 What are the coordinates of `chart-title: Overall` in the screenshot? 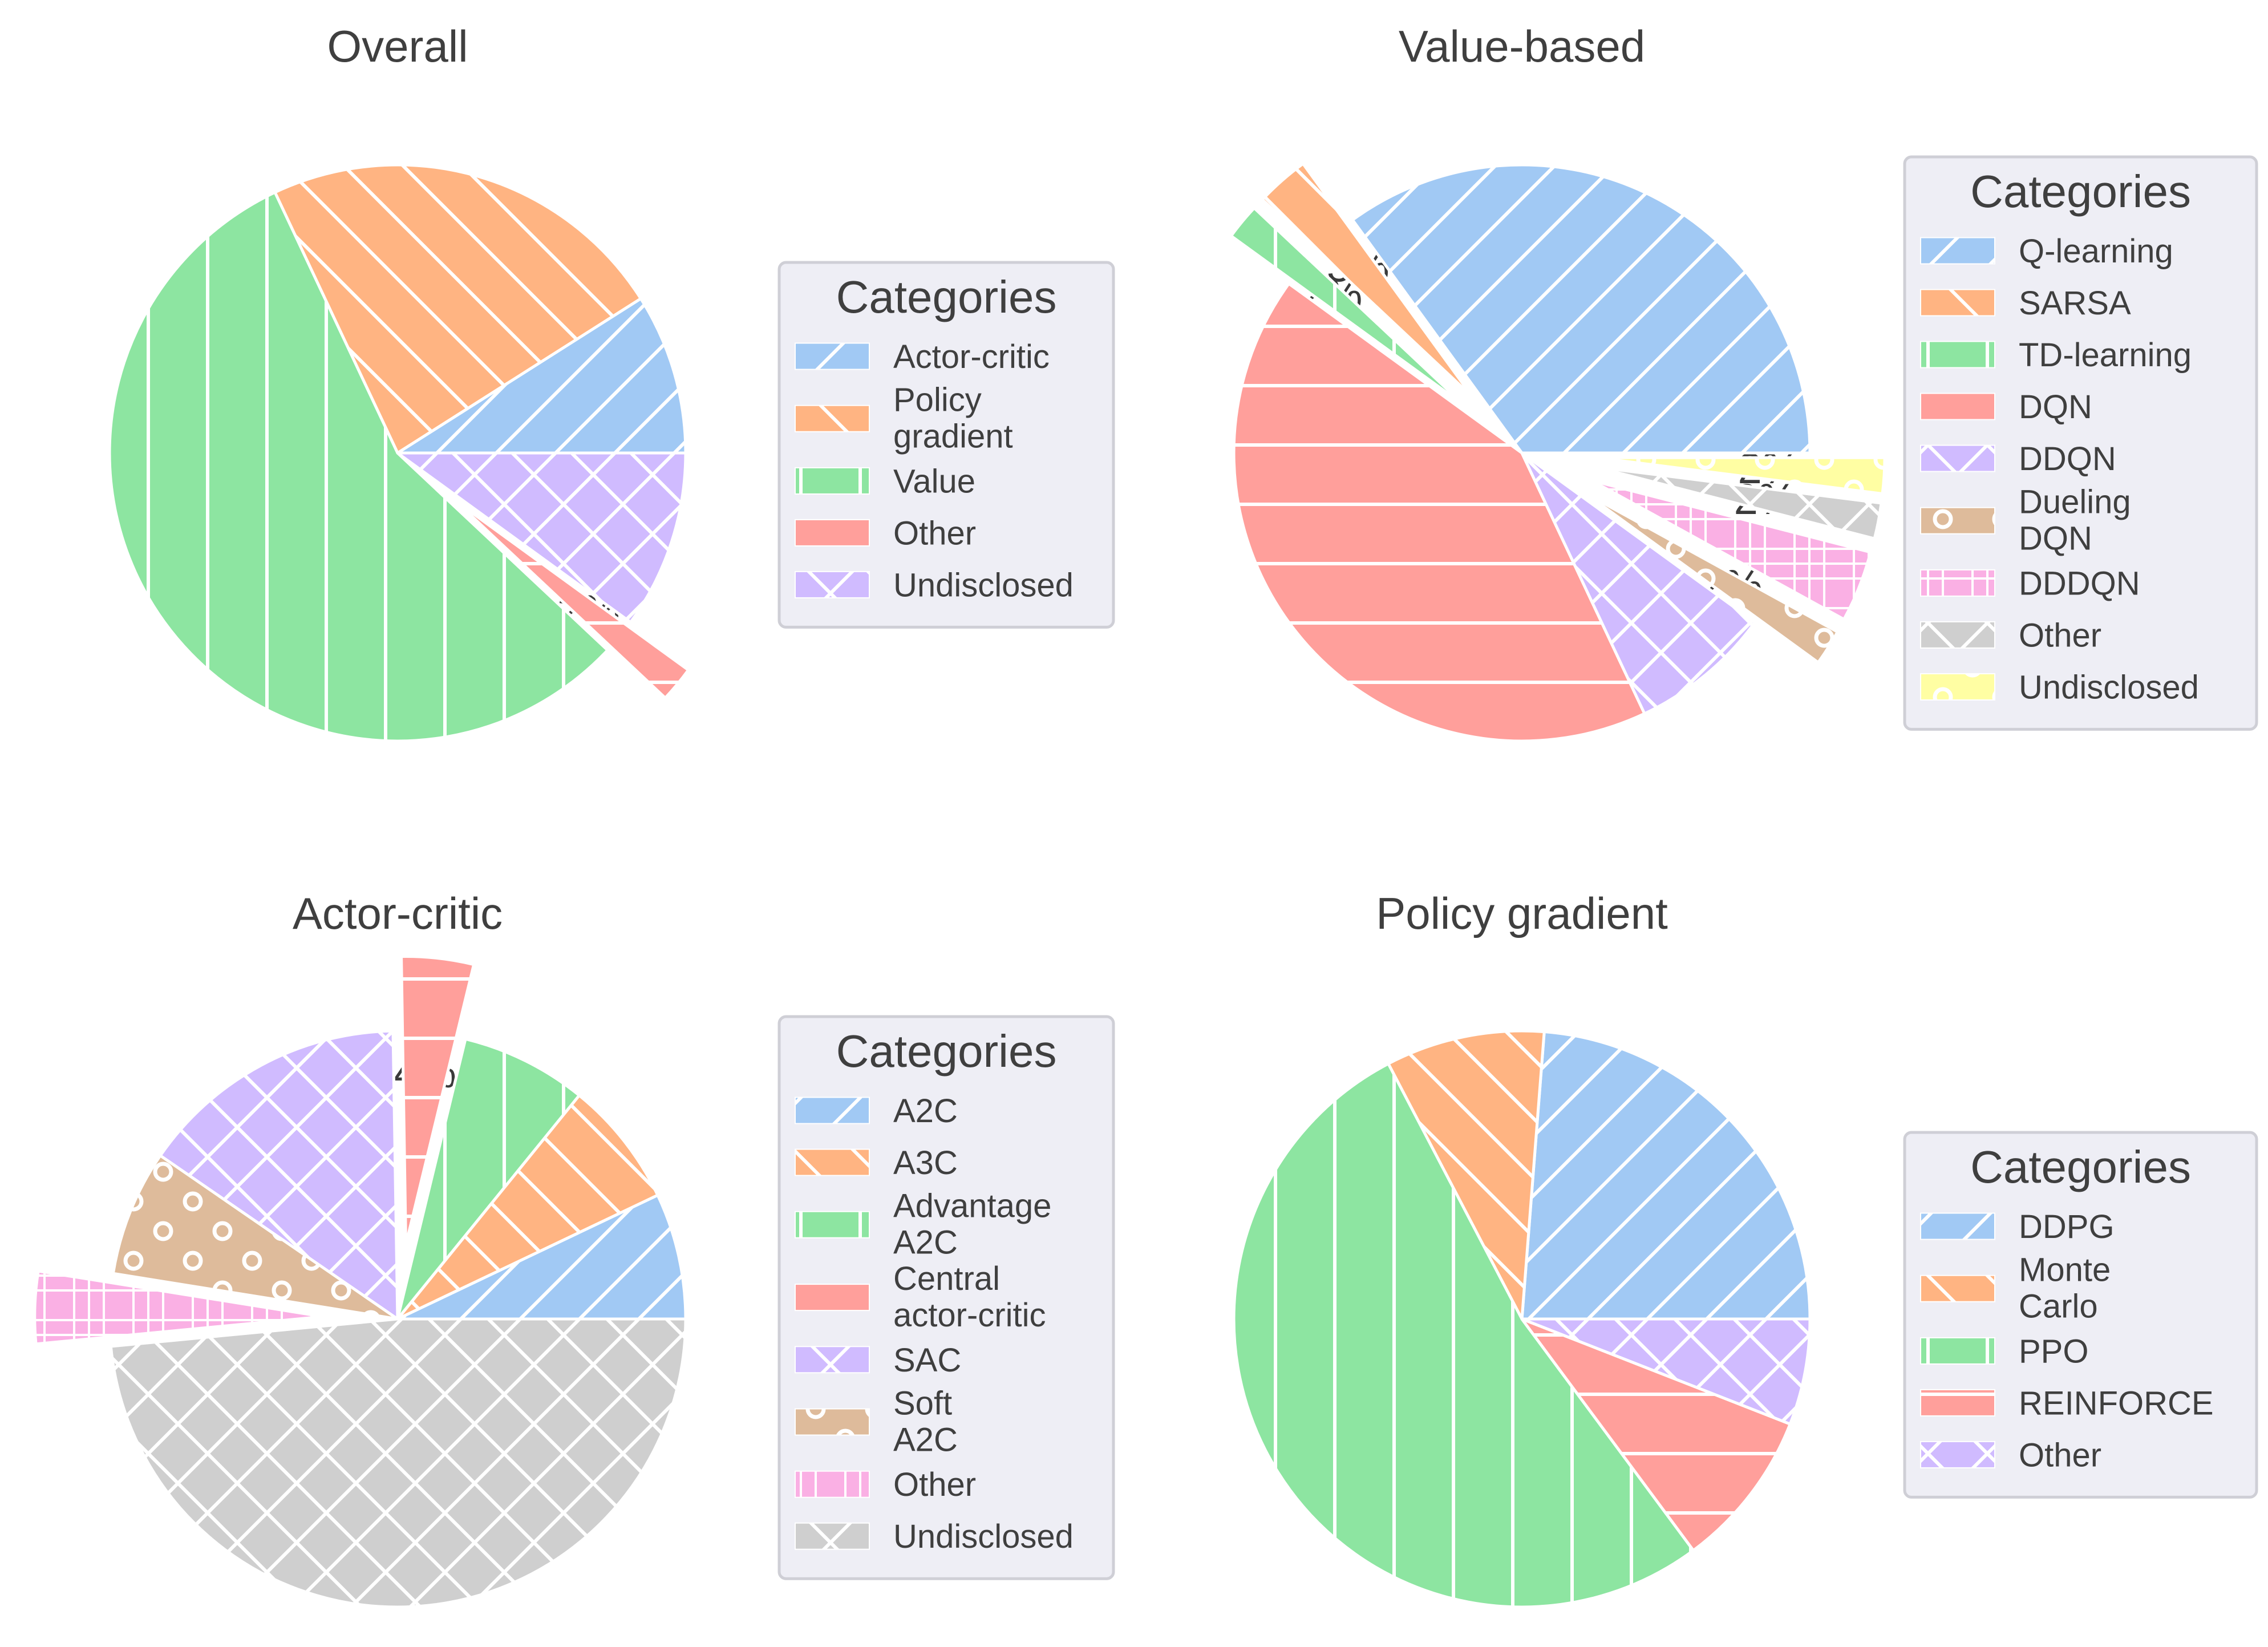 It's located at (397, 46).